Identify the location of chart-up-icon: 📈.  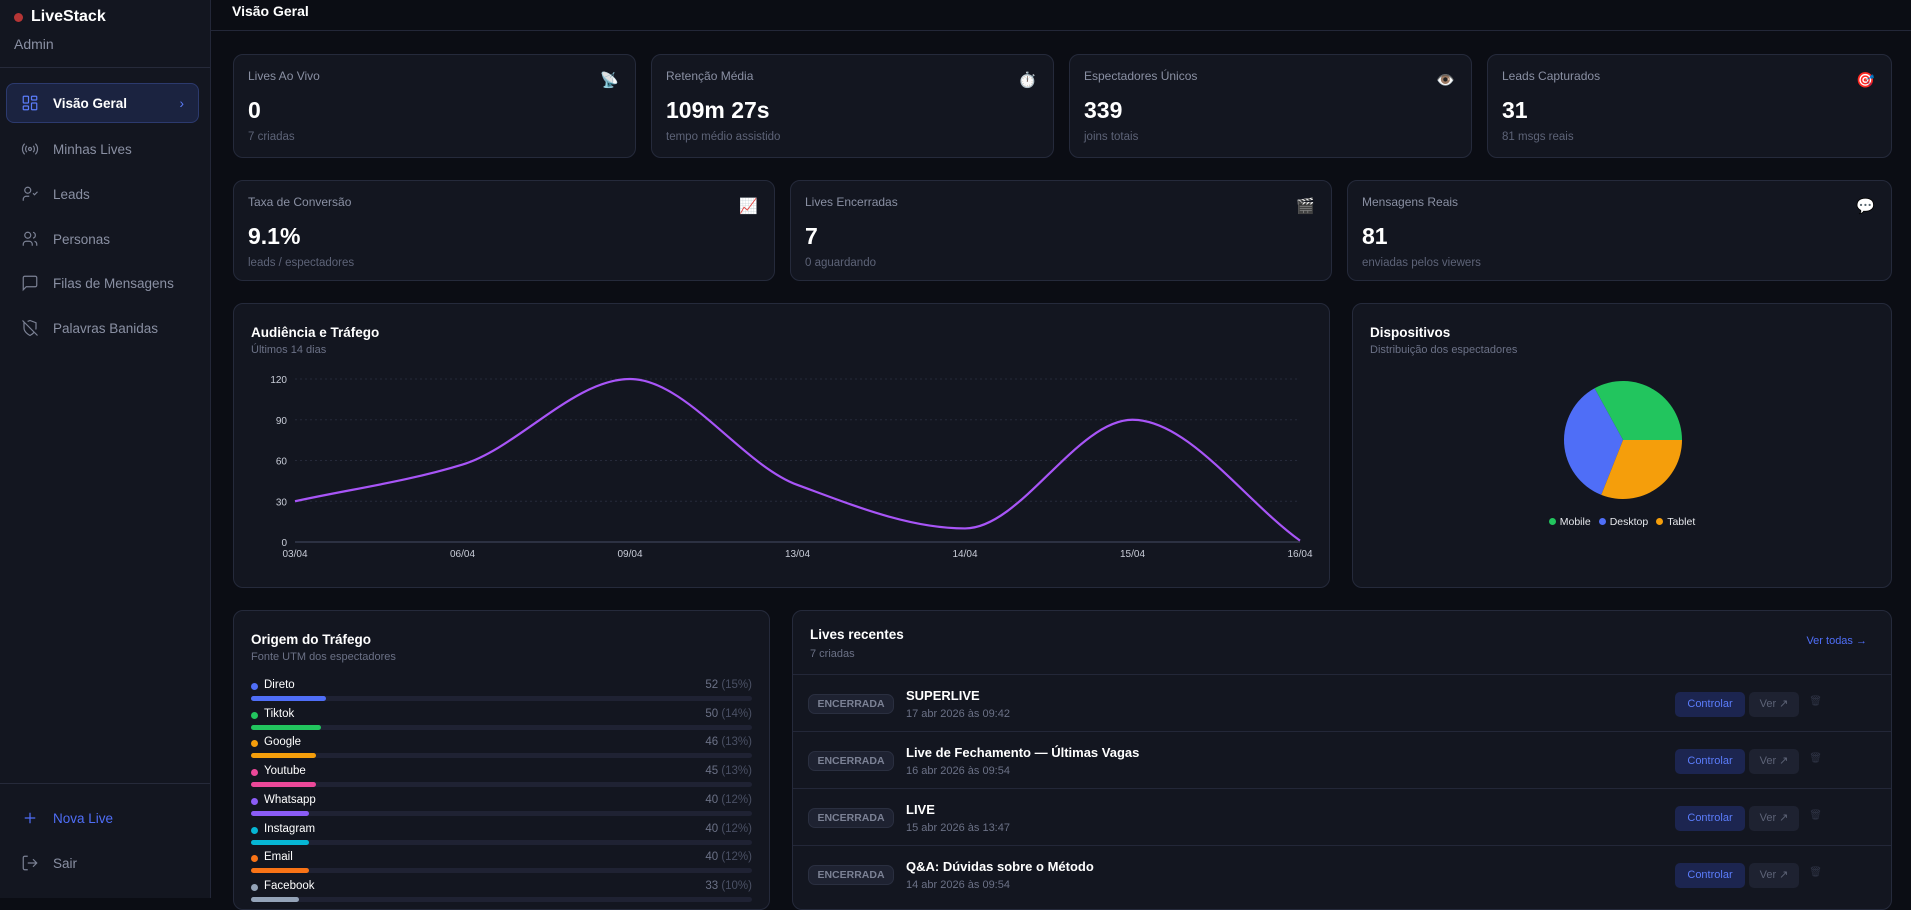
(748, 206).